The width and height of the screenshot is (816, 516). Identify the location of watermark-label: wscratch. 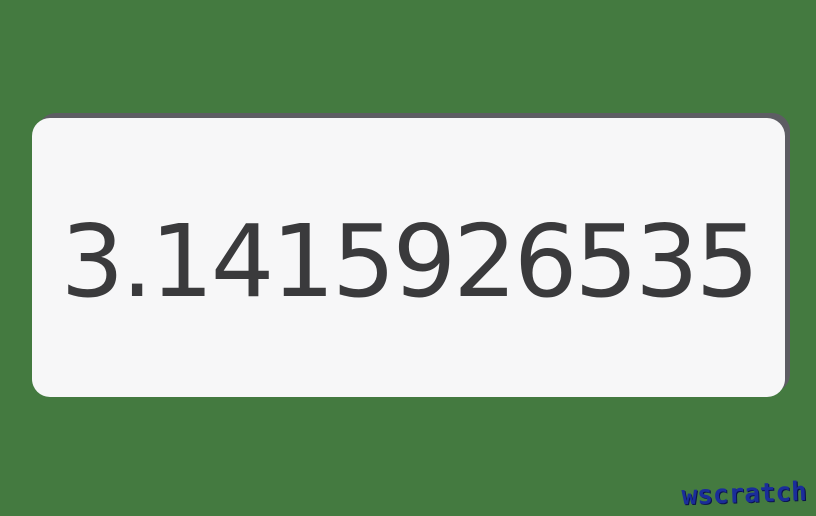
(744, 494).